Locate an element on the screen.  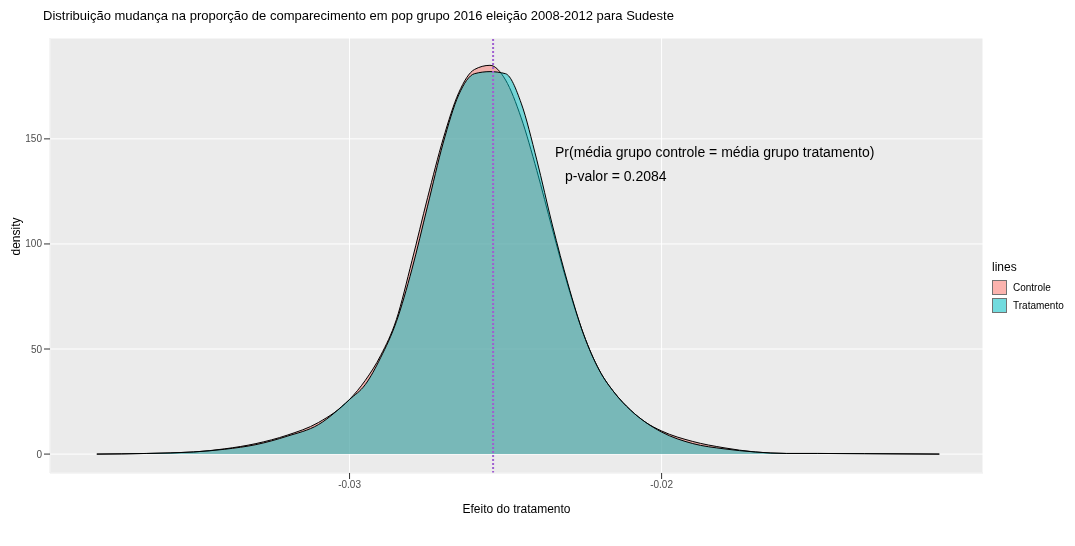
y-tick-label: 150 is located at coordinates (34, 139).